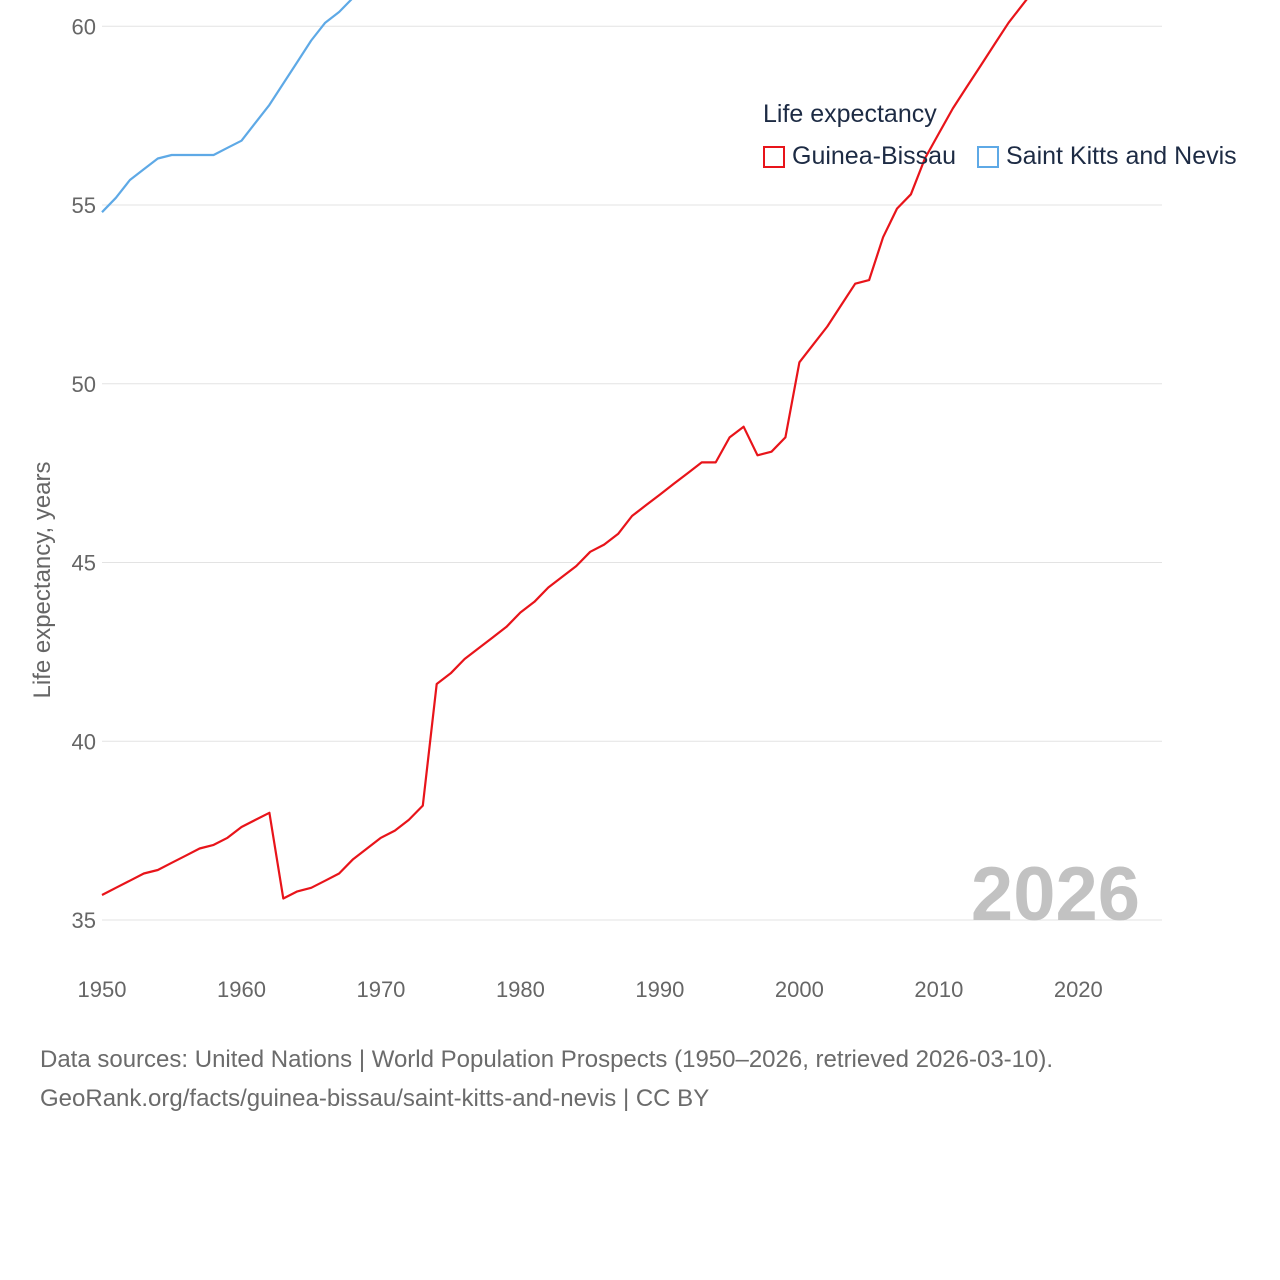  Describe the element at coordinates (520, 989) in the screenshot. I see `x-tick-label: 1980` at that location.